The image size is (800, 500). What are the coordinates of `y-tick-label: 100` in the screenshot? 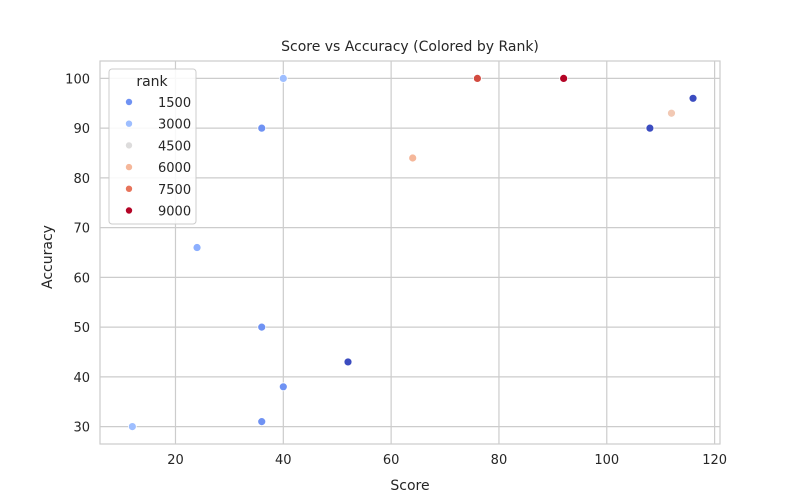 It's located at (77, 79).